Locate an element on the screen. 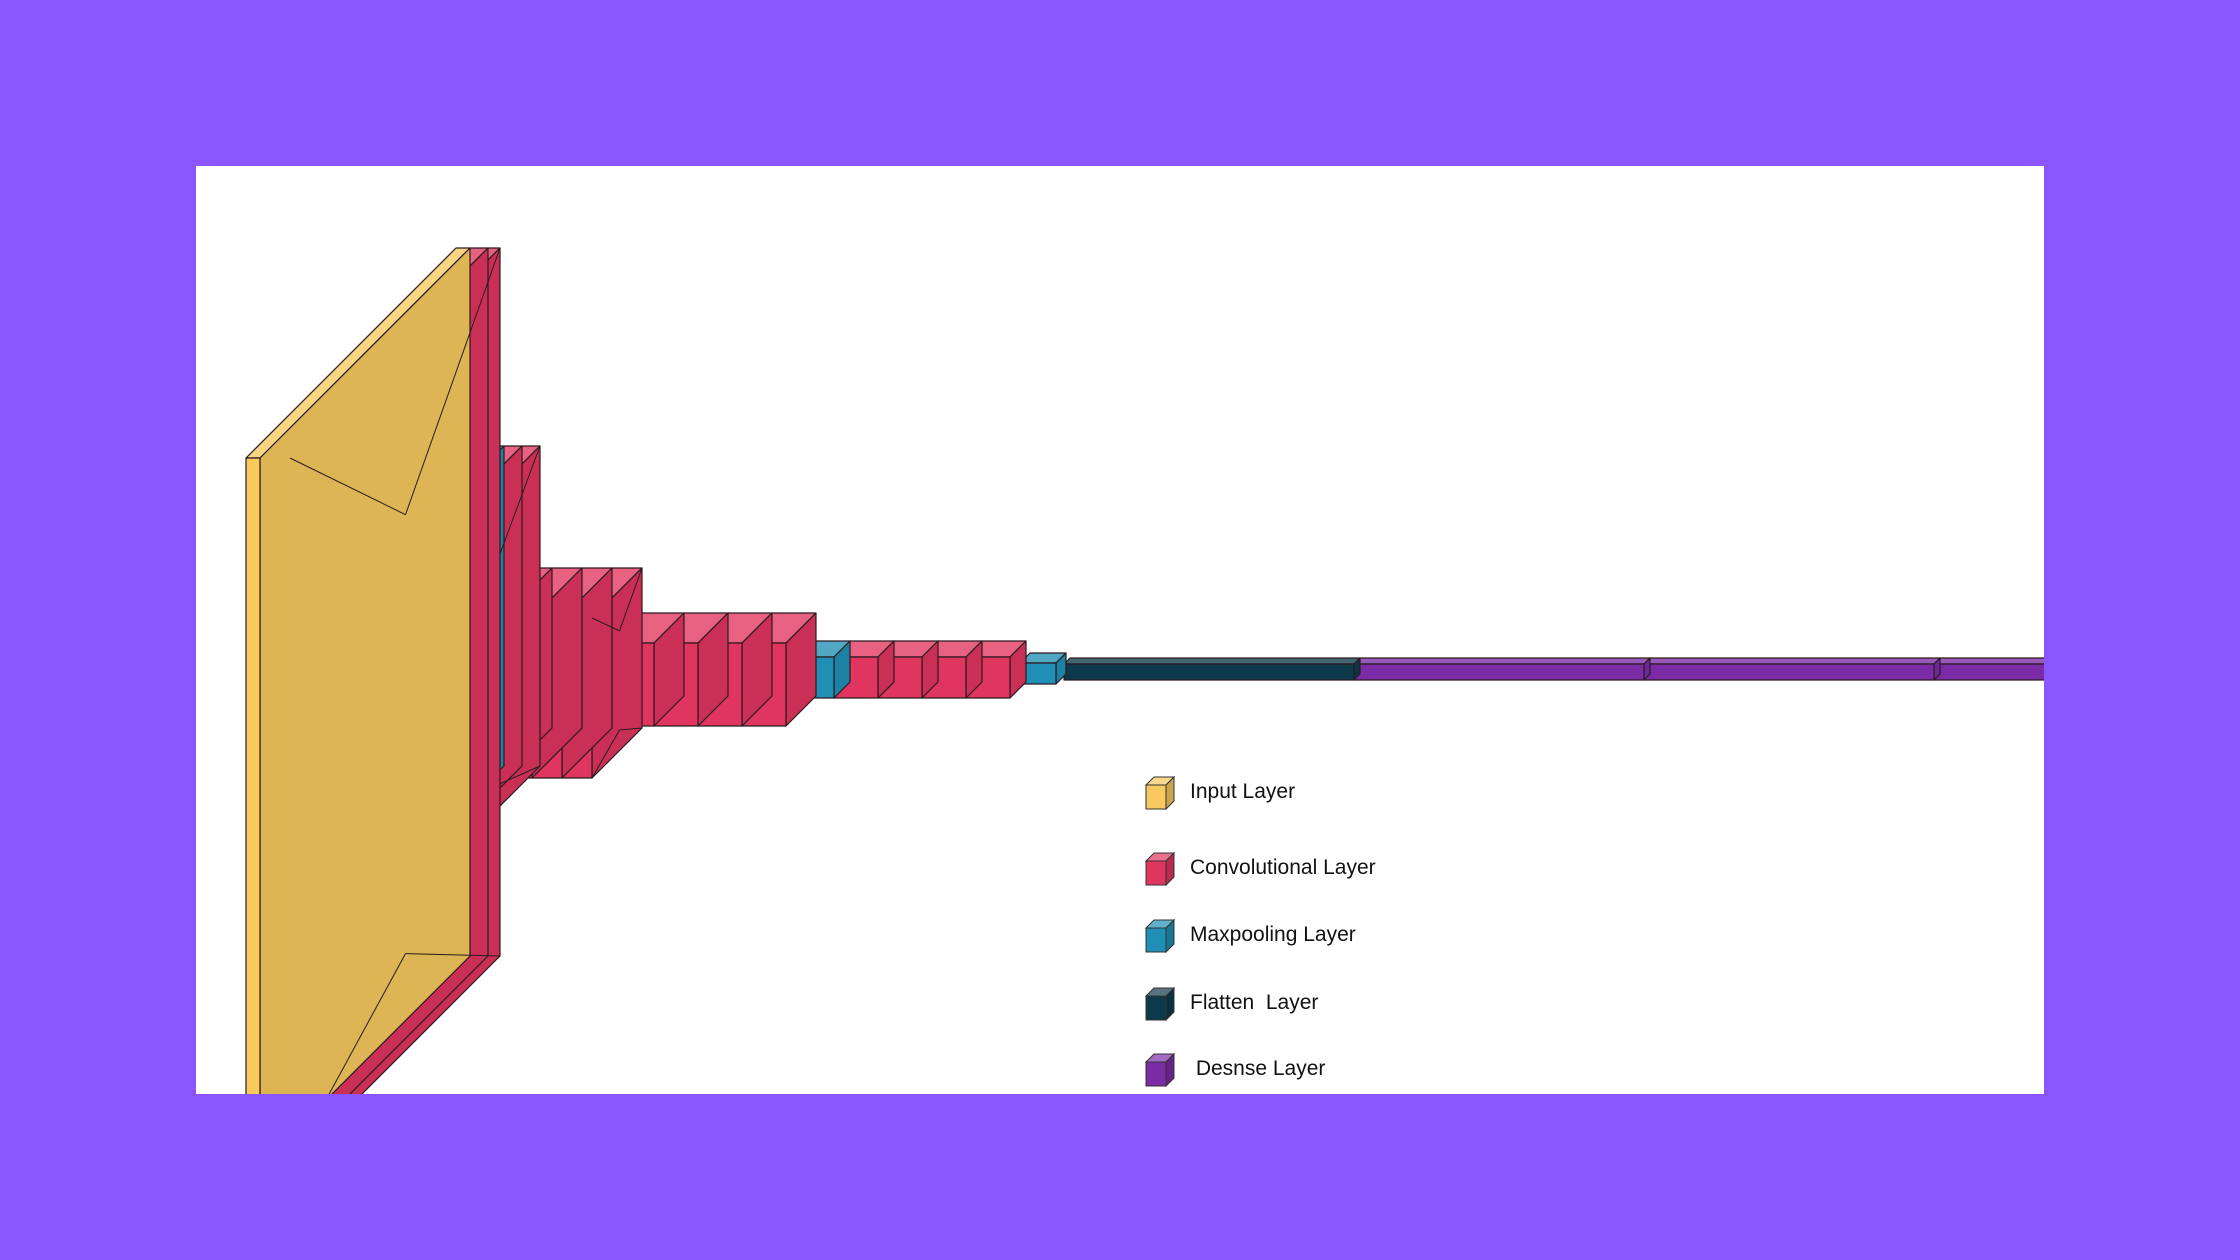 This screenshot has height=1260, width=2240. legend-label-input: Input Layer is located at coordinates (1243, 791).